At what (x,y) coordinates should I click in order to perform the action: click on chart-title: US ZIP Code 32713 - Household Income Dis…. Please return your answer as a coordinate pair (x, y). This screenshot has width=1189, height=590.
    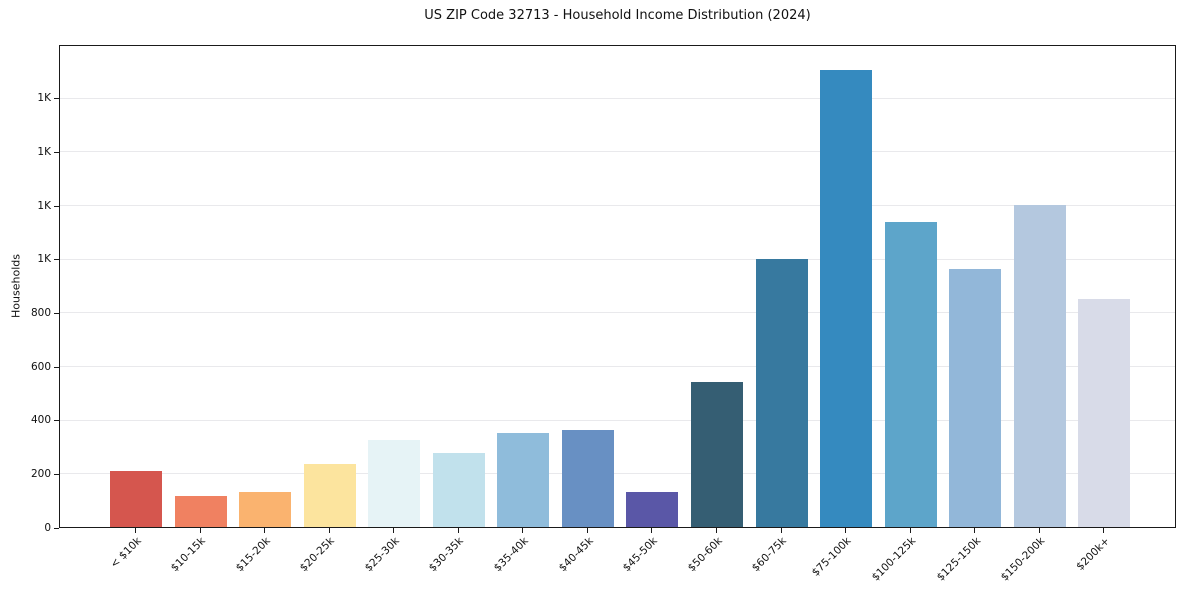
    Looking at the image, I should click on (617, 15).